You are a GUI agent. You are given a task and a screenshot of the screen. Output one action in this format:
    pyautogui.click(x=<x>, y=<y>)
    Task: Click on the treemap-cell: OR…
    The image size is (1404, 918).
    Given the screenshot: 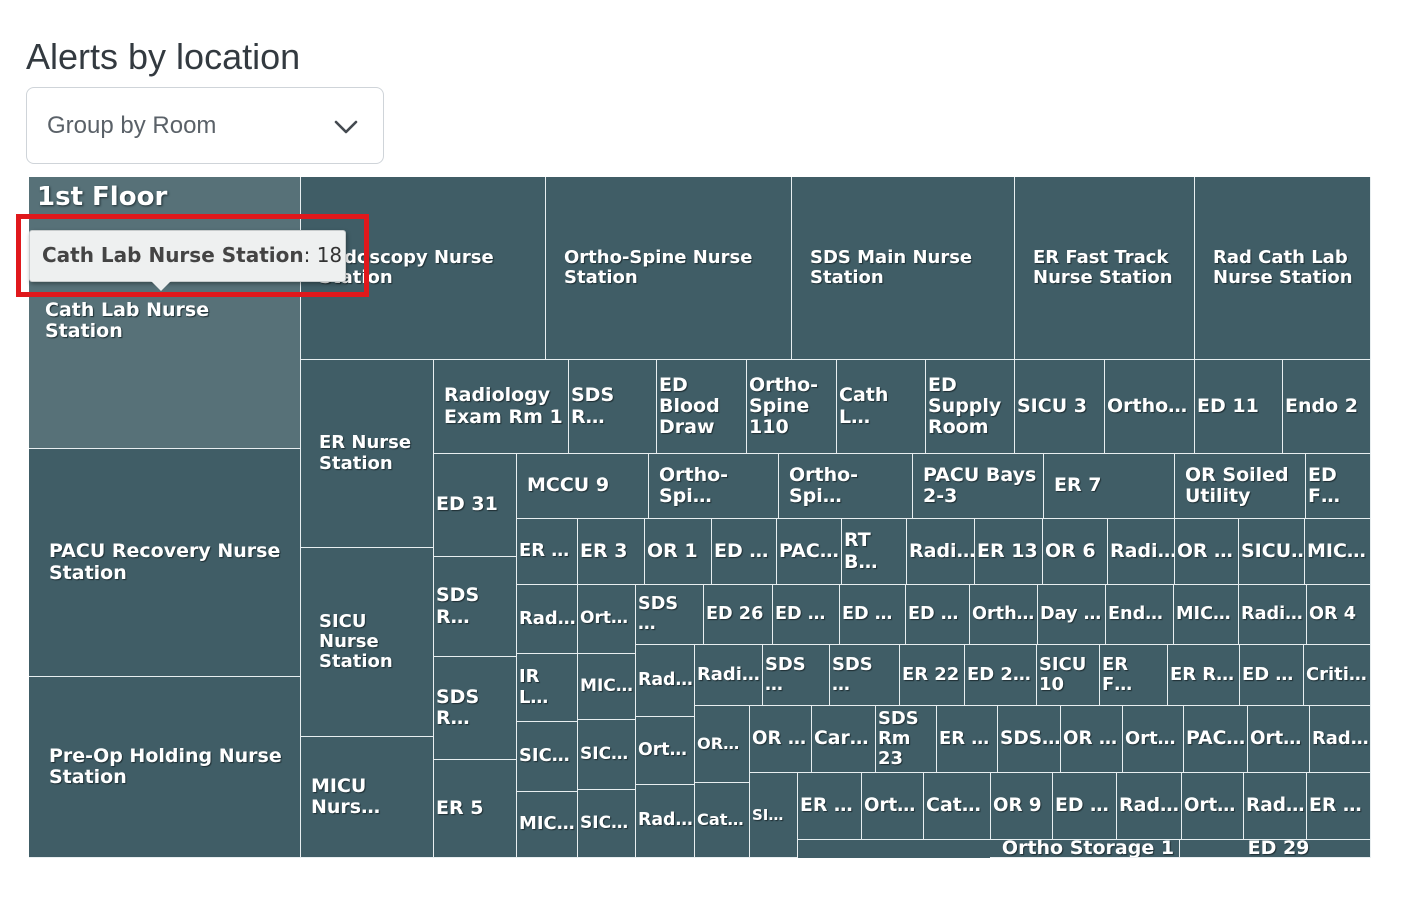 What is the action you would take?
    pyautogui.click(x=722, y=744)
    